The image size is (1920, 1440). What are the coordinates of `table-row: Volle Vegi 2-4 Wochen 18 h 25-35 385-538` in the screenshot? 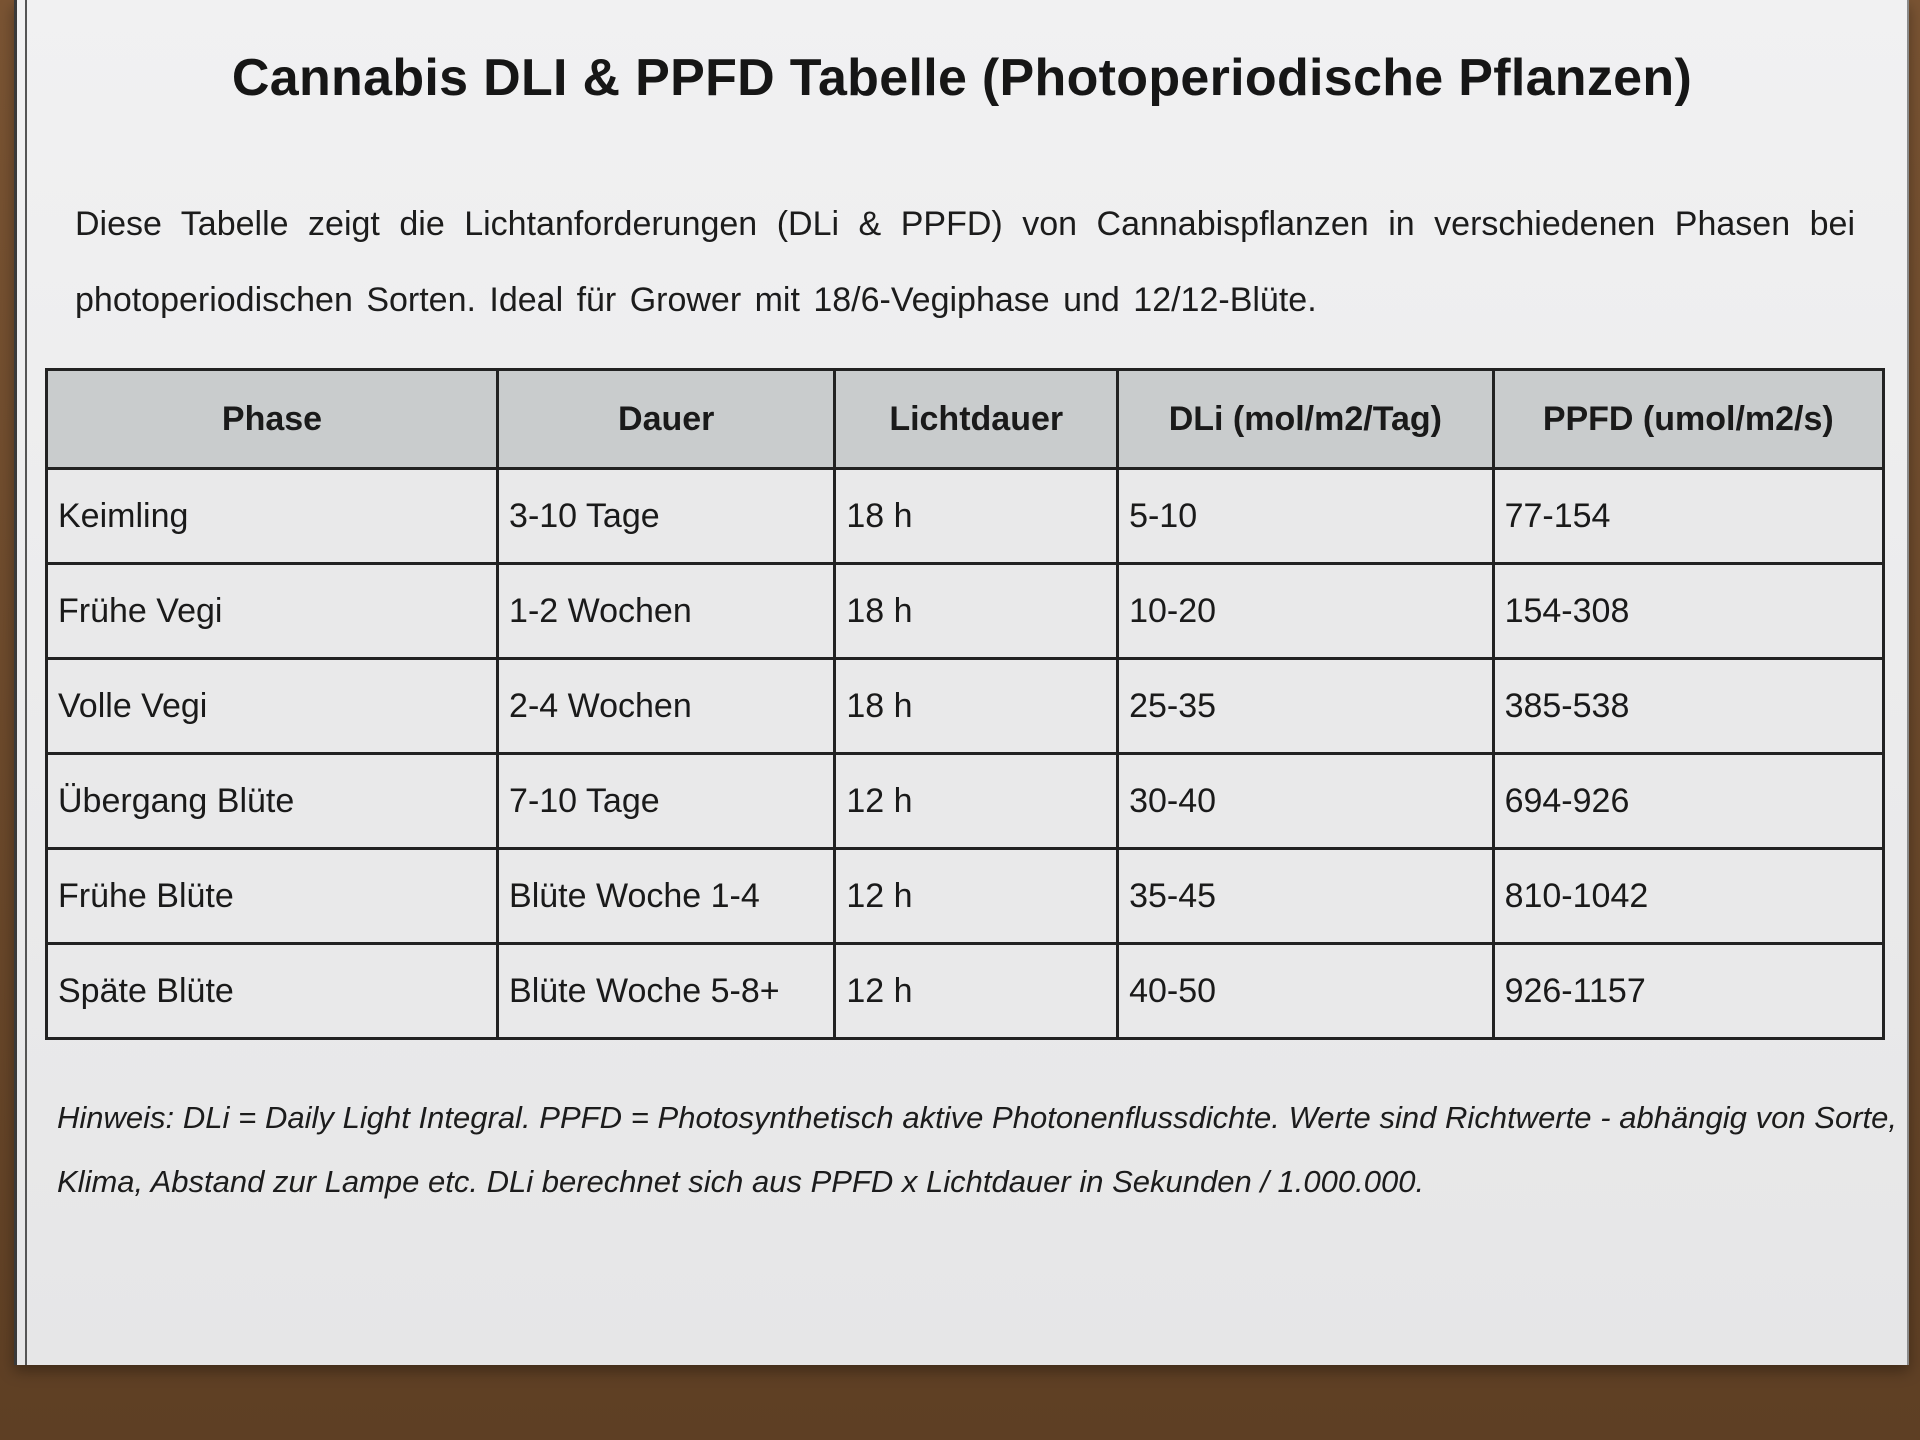 It's located at (965, 706).